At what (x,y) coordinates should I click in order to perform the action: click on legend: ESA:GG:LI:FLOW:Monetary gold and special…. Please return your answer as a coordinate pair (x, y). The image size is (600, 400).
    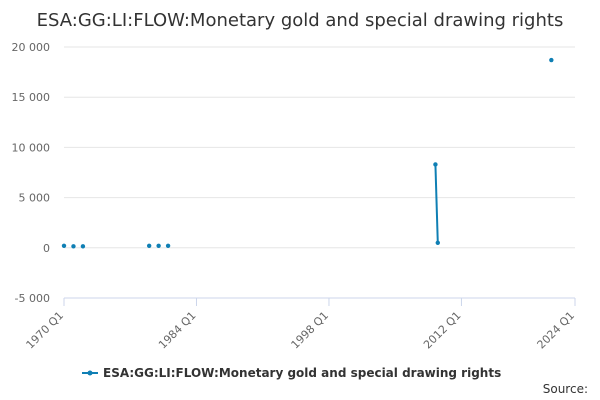
    Looking at the image, I should click on (291, 373).